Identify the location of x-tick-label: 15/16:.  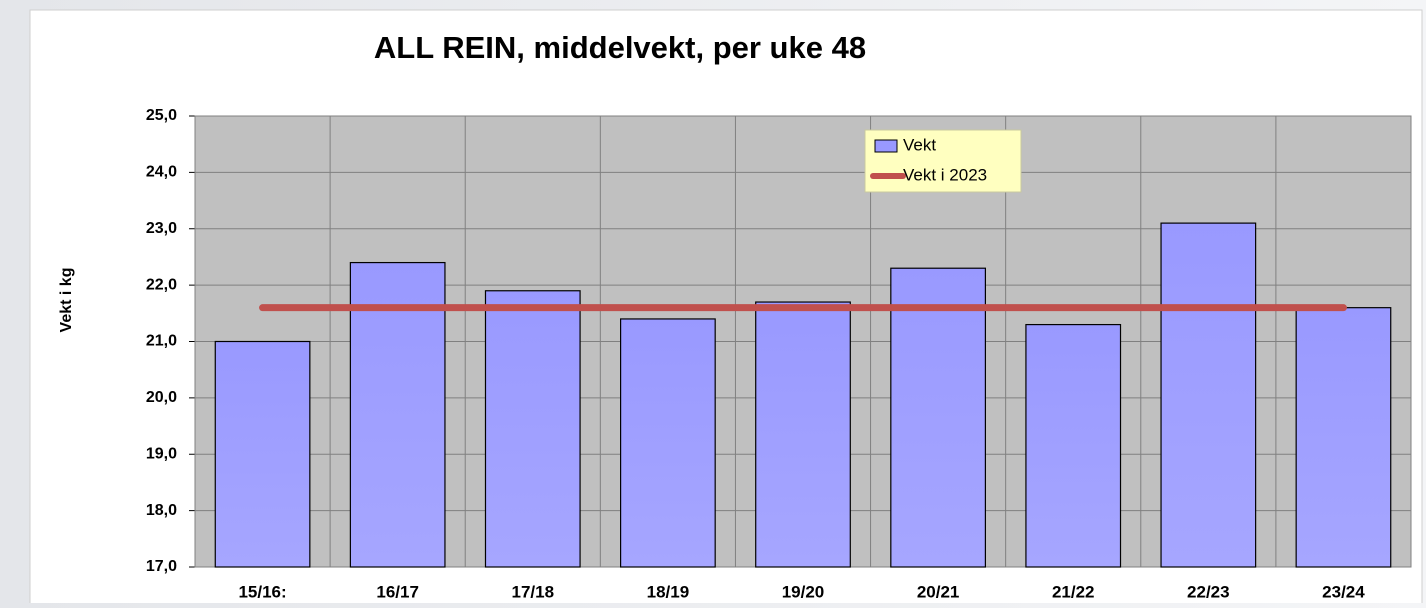
(262, 591).